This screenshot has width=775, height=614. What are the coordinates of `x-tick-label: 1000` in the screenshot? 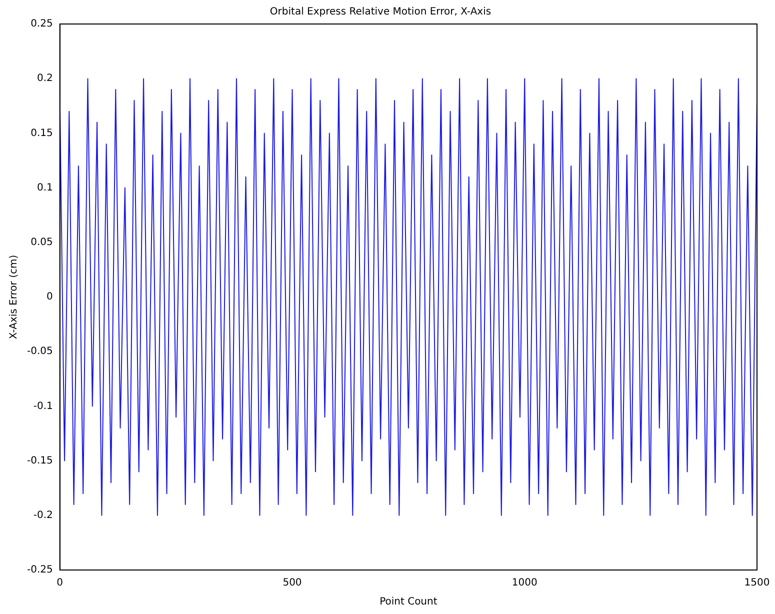 It's located at (525, 583).